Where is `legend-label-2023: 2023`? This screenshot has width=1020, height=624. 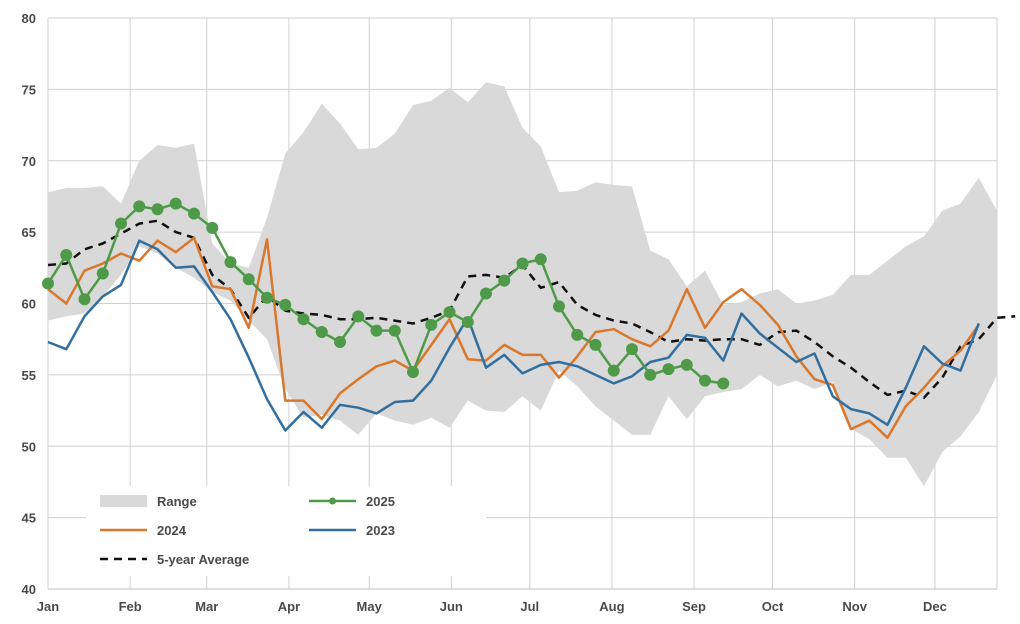 legend-label-2023: 2023 is located at coordinates (380, 530).